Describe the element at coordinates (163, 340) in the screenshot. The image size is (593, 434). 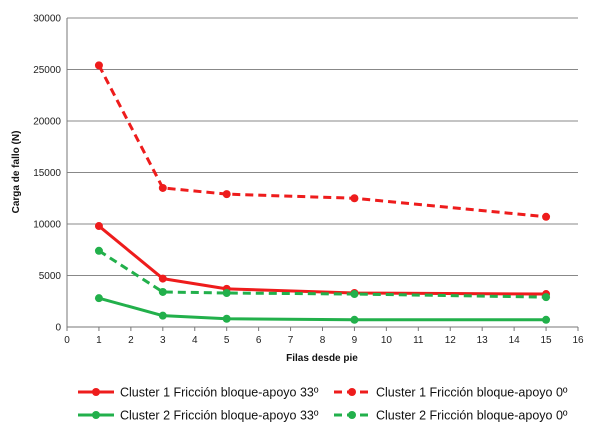
I see `x-tick-label: 3` at that location.